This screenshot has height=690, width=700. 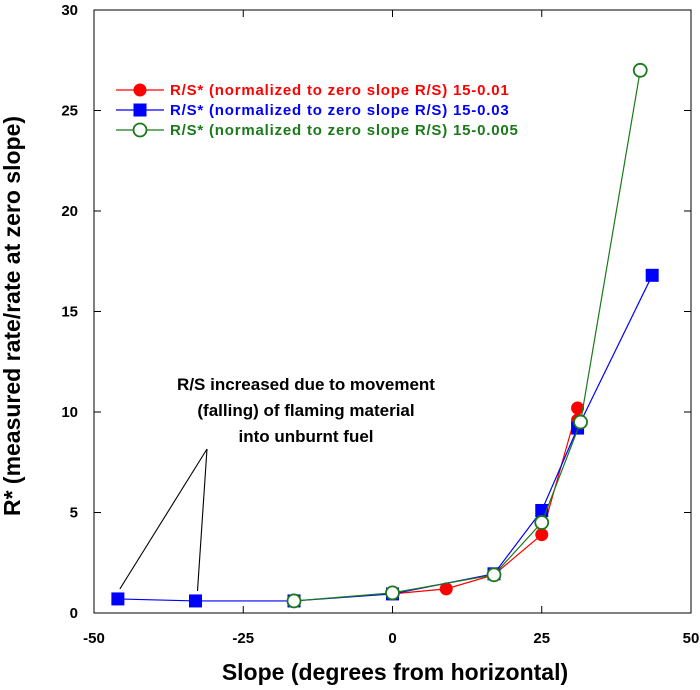 What do you see at coordinates (69, 412) in the screenshot?
I see `y-tick-label: 10` at bounding box center [69, 412].